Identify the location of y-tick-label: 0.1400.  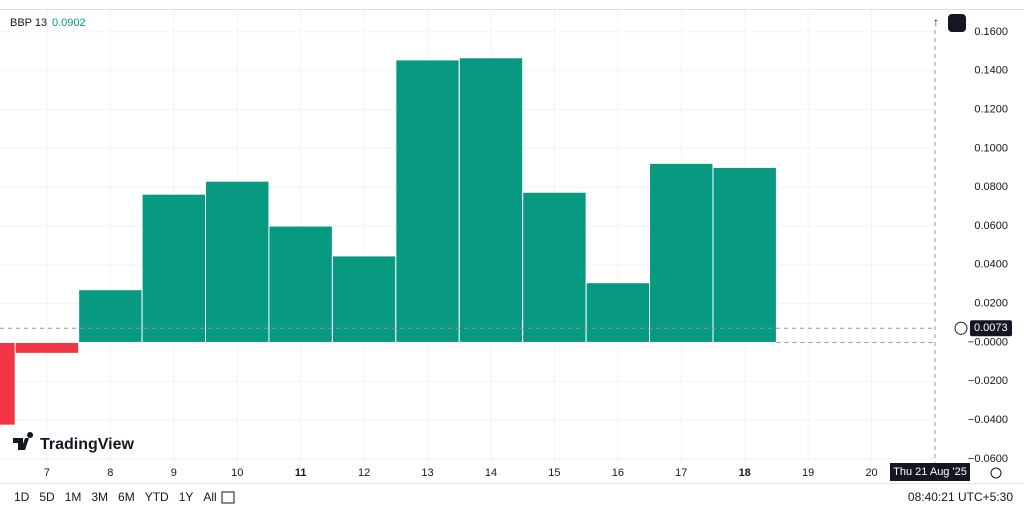
(991, 71).